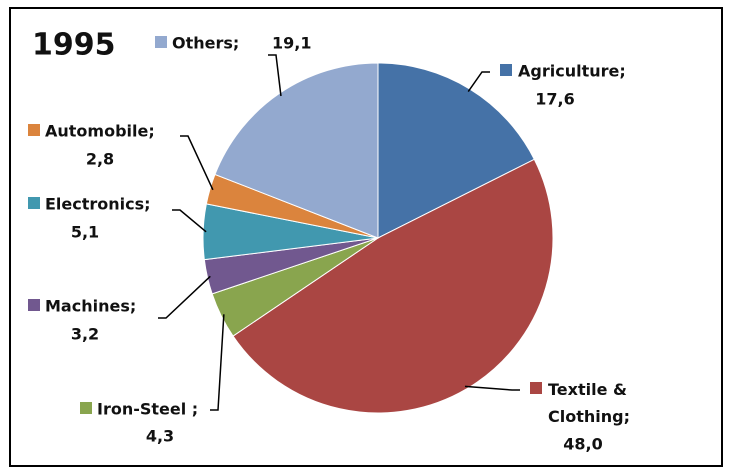 This screenshot has width=731, height=475. I want to click on category-label: Electronics;, so click(98, 204).